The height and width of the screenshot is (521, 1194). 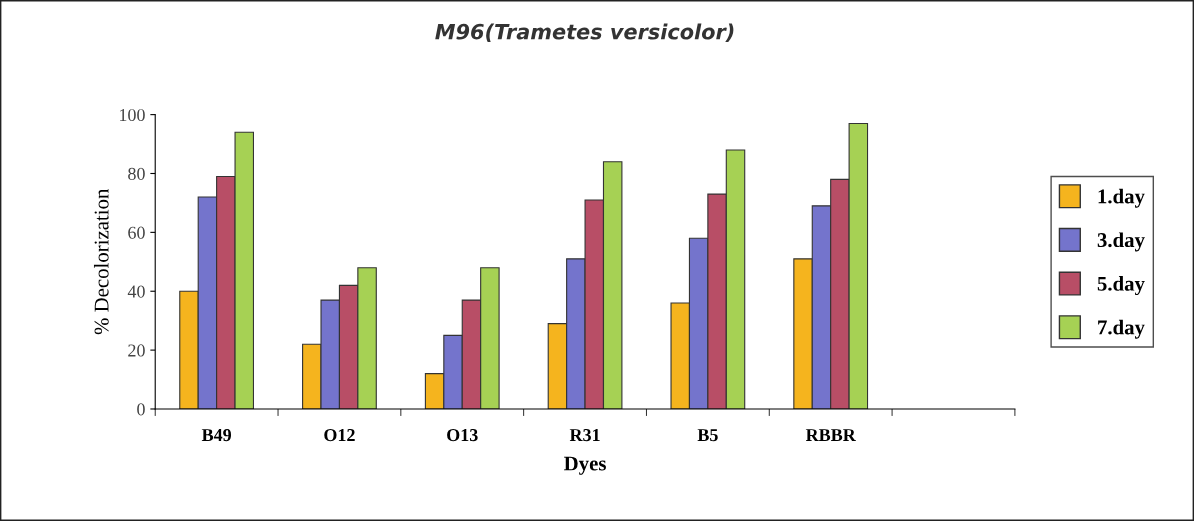 I want to click on y-tick-label: 40, so click(x=136, y=291).